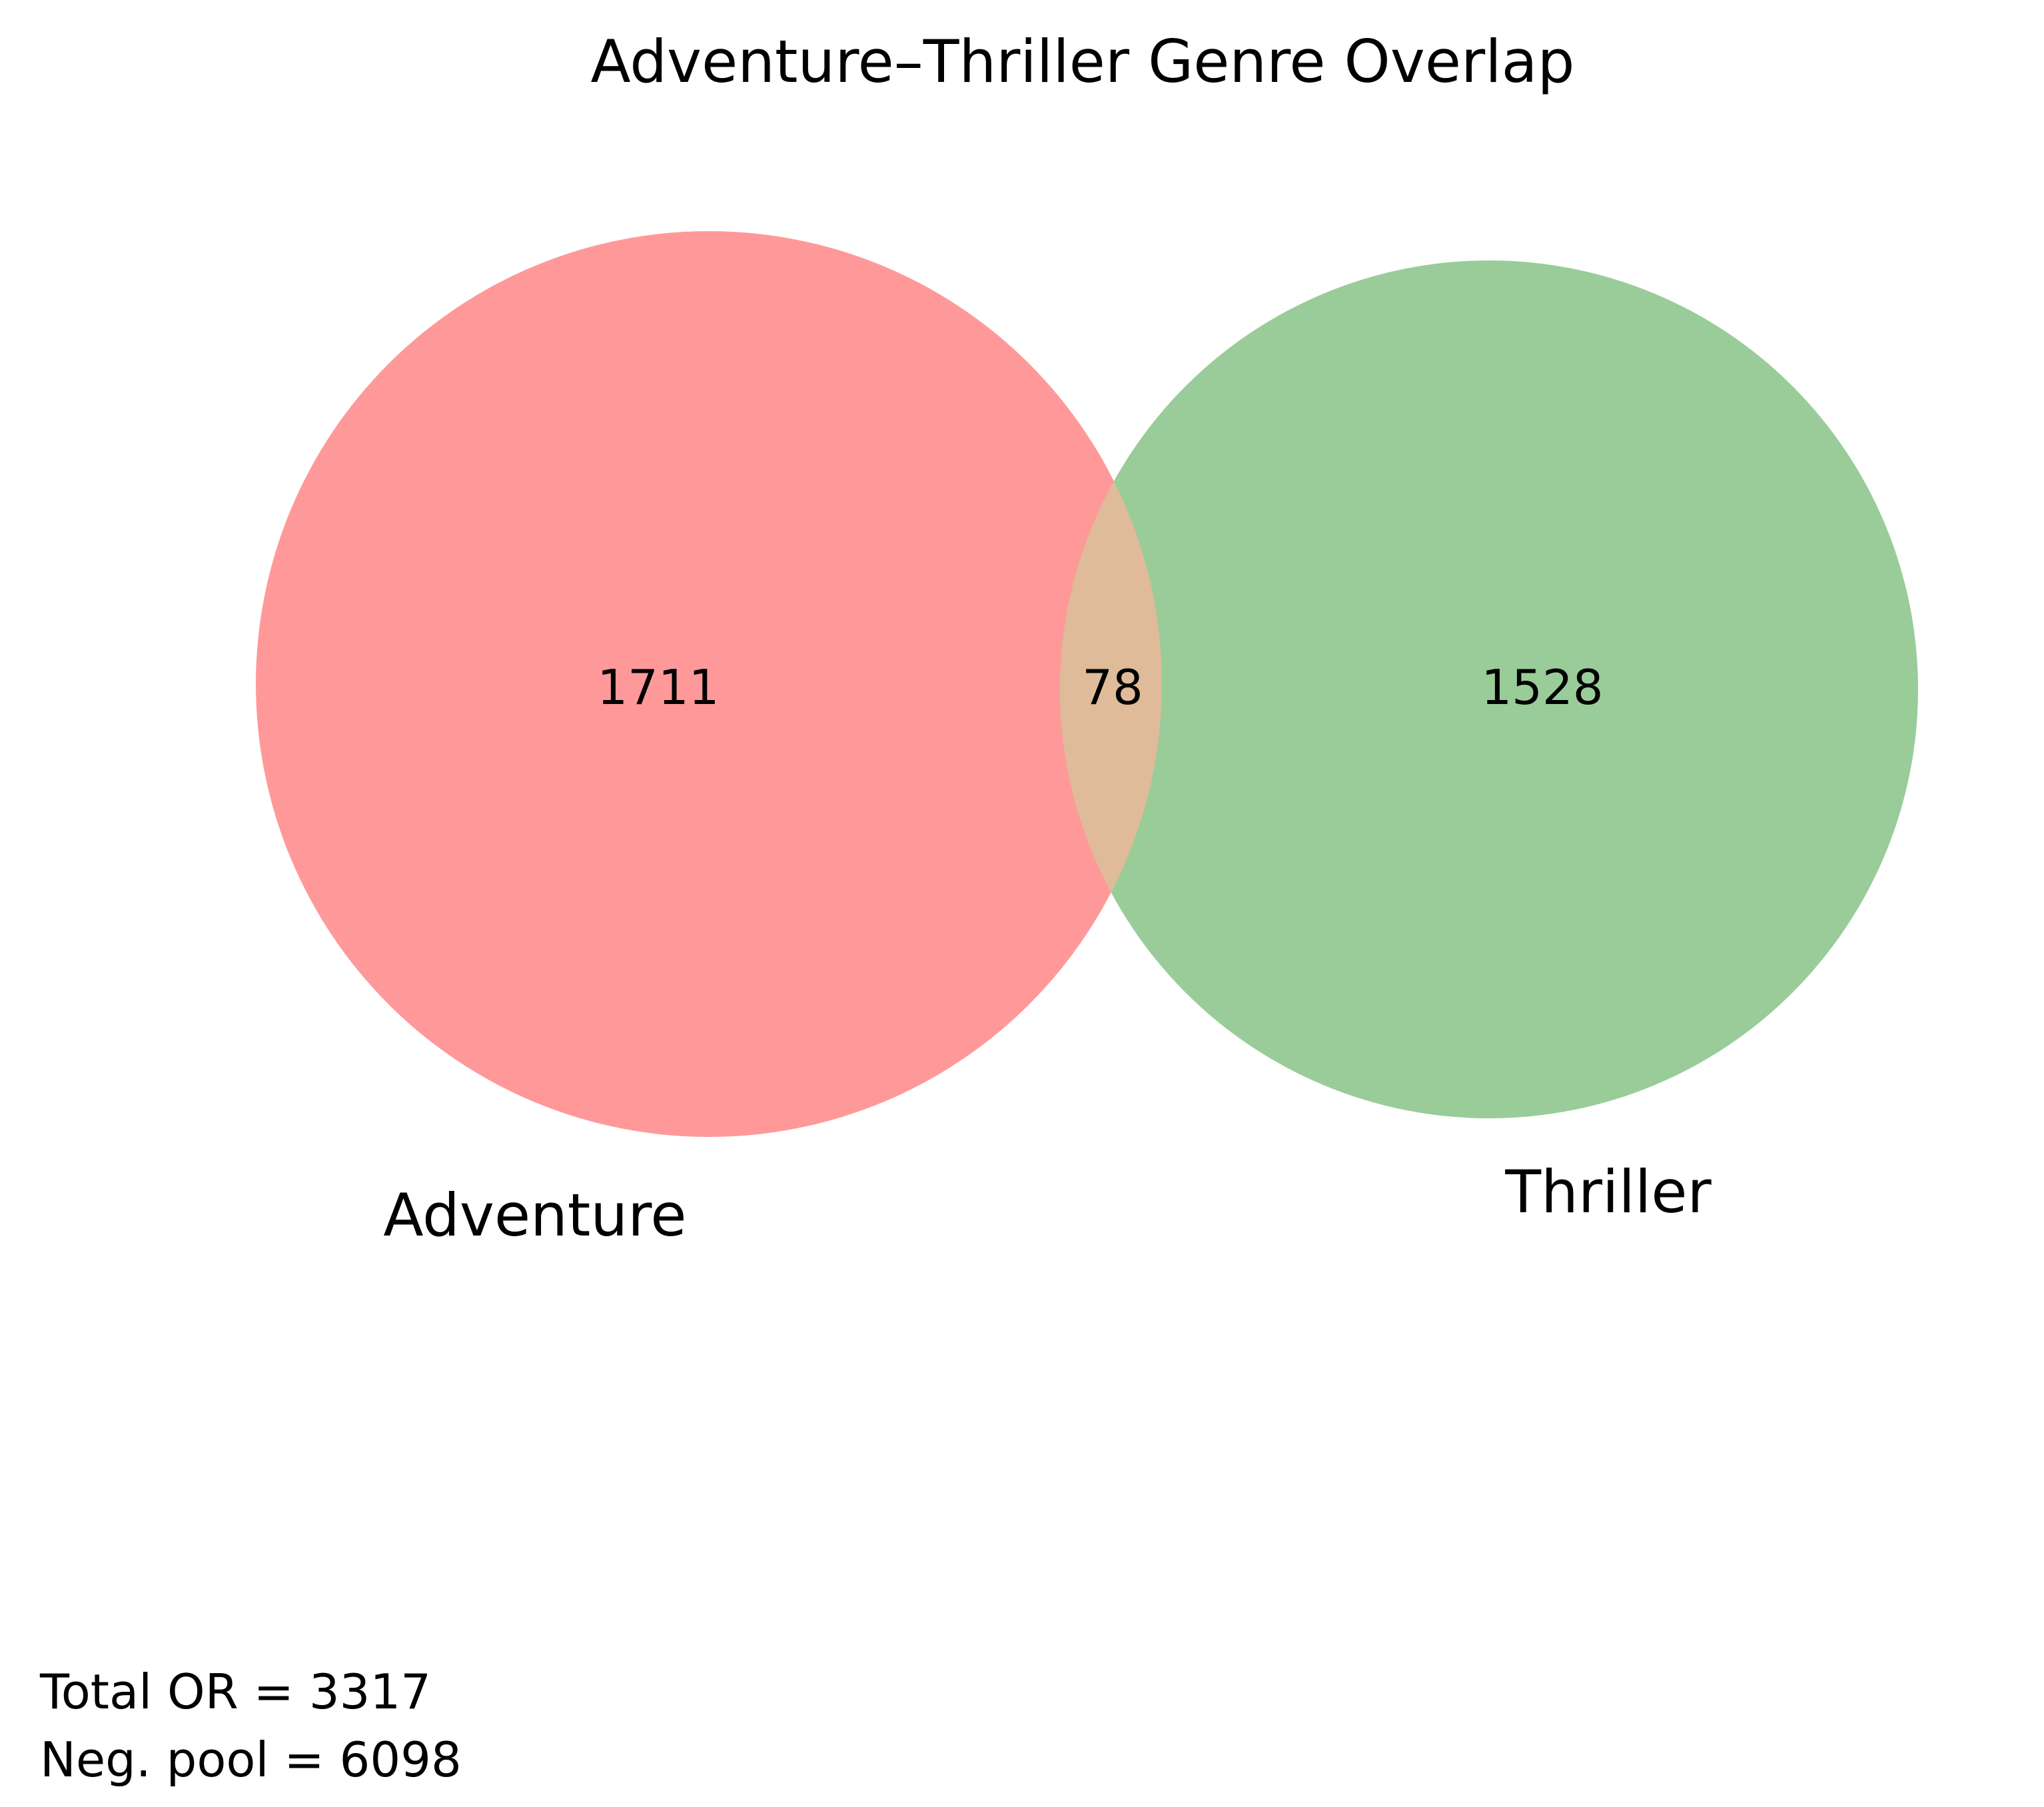 Image resolution: width=2044 pixels, height=1807 pixels. What do you see at coordinates (658, 687) in the screenshot?
I see `adventure-only-count: 1711` at bounding box center [658, 687].